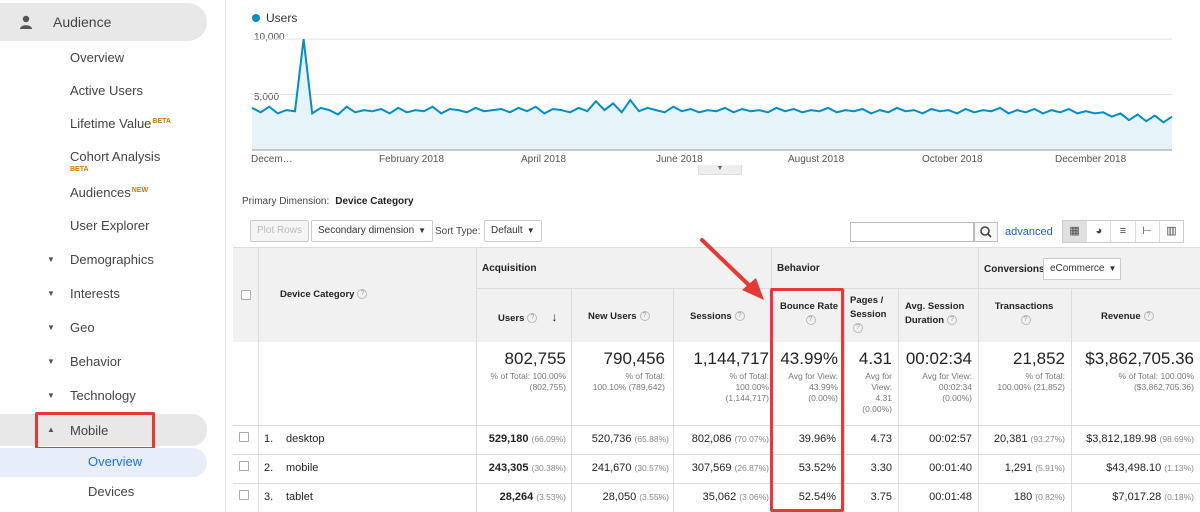  I want to click on cell-value: 180, so click(1023, 497).